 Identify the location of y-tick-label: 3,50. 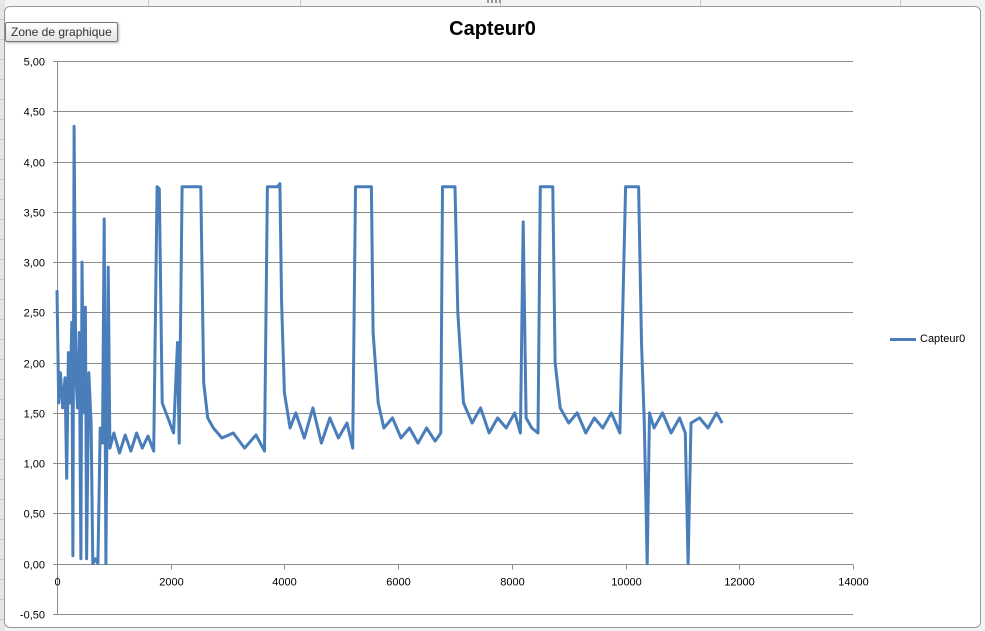
(34, 214).